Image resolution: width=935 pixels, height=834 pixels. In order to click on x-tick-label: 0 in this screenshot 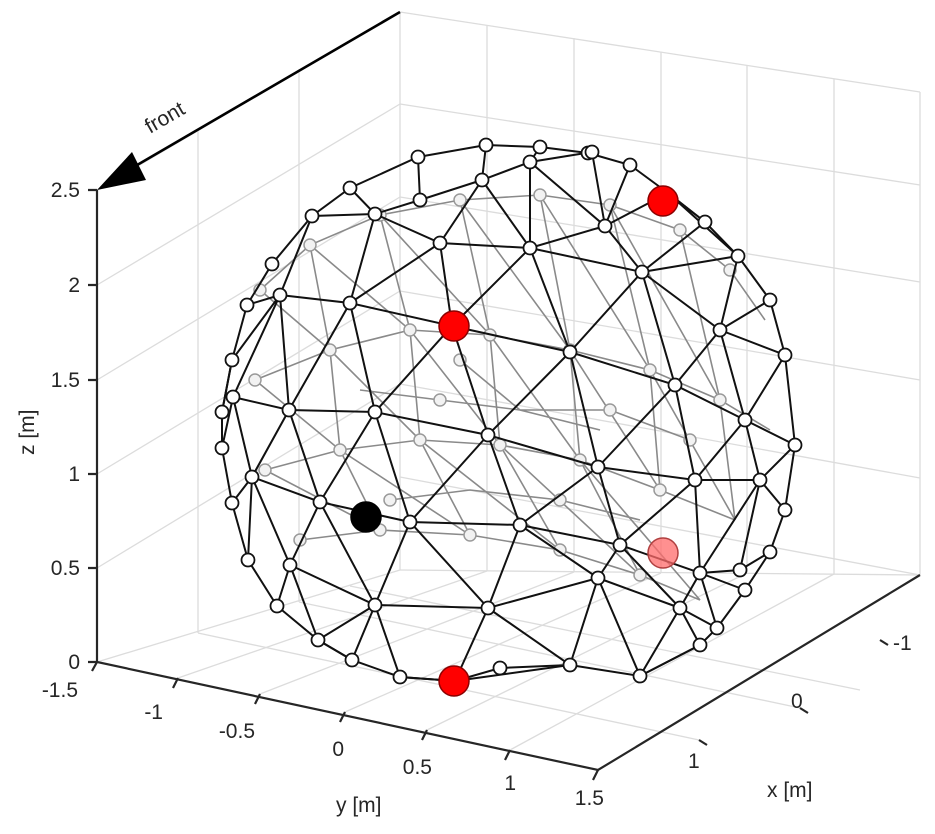, I will do `click(797, 701)`.